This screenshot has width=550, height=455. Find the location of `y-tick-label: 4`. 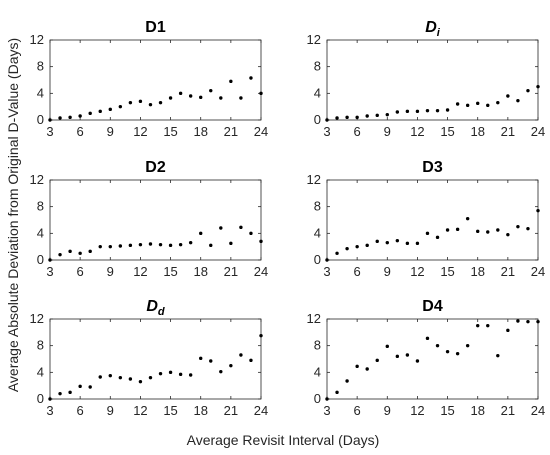

y-tick-label: 4 is located at coordinates (317, 371).